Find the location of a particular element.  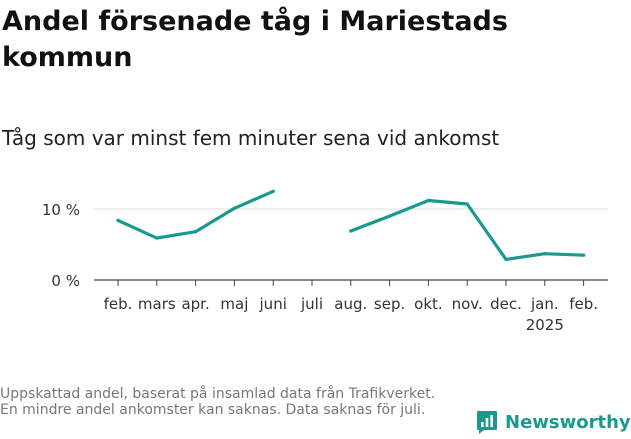

x-tick-label: juli is located at coordinates (311, 304).